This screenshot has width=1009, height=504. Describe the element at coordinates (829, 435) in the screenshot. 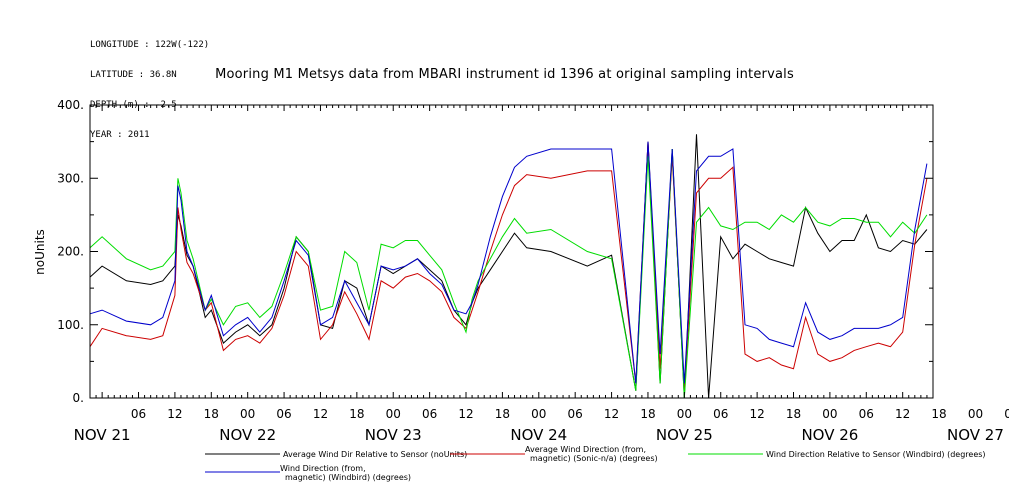

I see `x-day-label: NOV 26` at that location.